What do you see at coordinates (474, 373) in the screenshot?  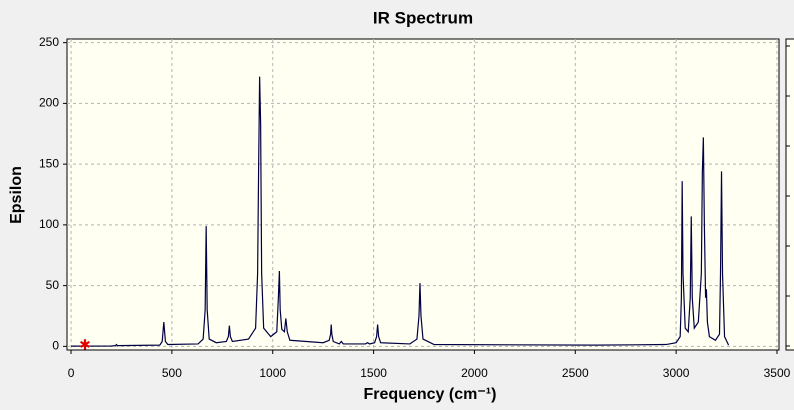 I see `x-tick-label: 2000` at bounding box center [474, 373].